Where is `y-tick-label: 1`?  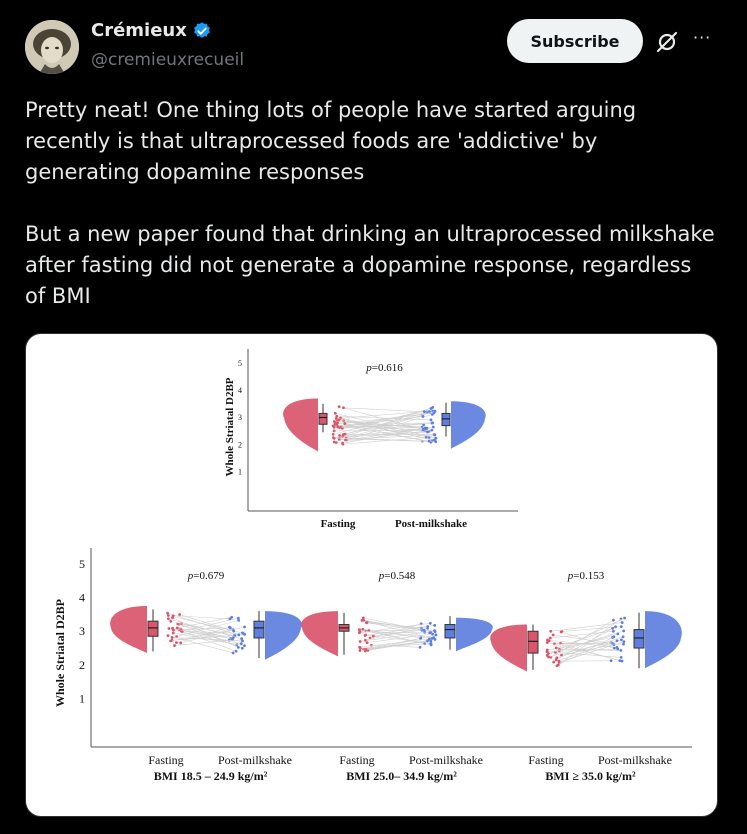 y-tick-label: 1 is located at coordinates (82, 698).